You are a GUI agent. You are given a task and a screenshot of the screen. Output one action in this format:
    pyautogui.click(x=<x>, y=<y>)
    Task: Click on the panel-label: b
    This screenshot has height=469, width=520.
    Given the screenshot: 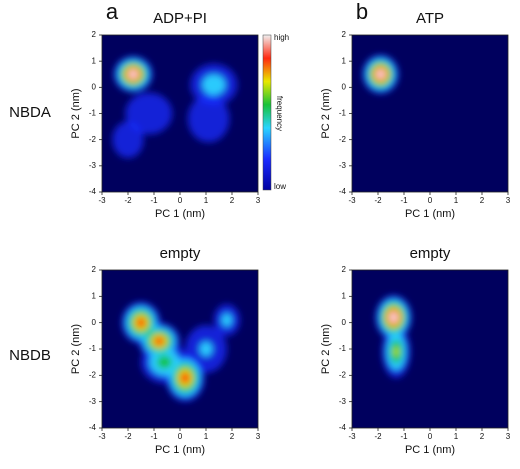 What is the action you would take?
    pyautogui.click(x=362, y=12)
    